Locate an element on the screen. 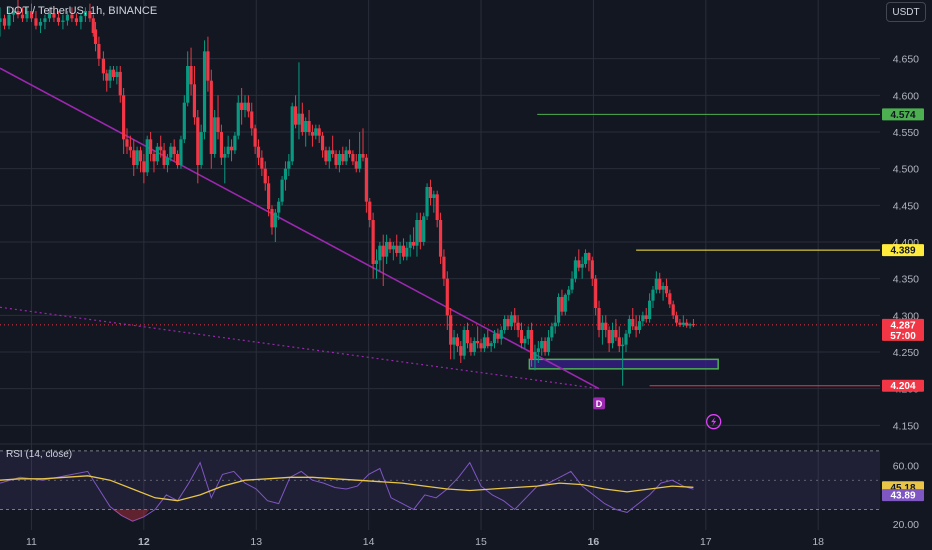 This screenshot has height=550, width=932. price-tick-label: 4.650 is located at coordinates (906, 60).